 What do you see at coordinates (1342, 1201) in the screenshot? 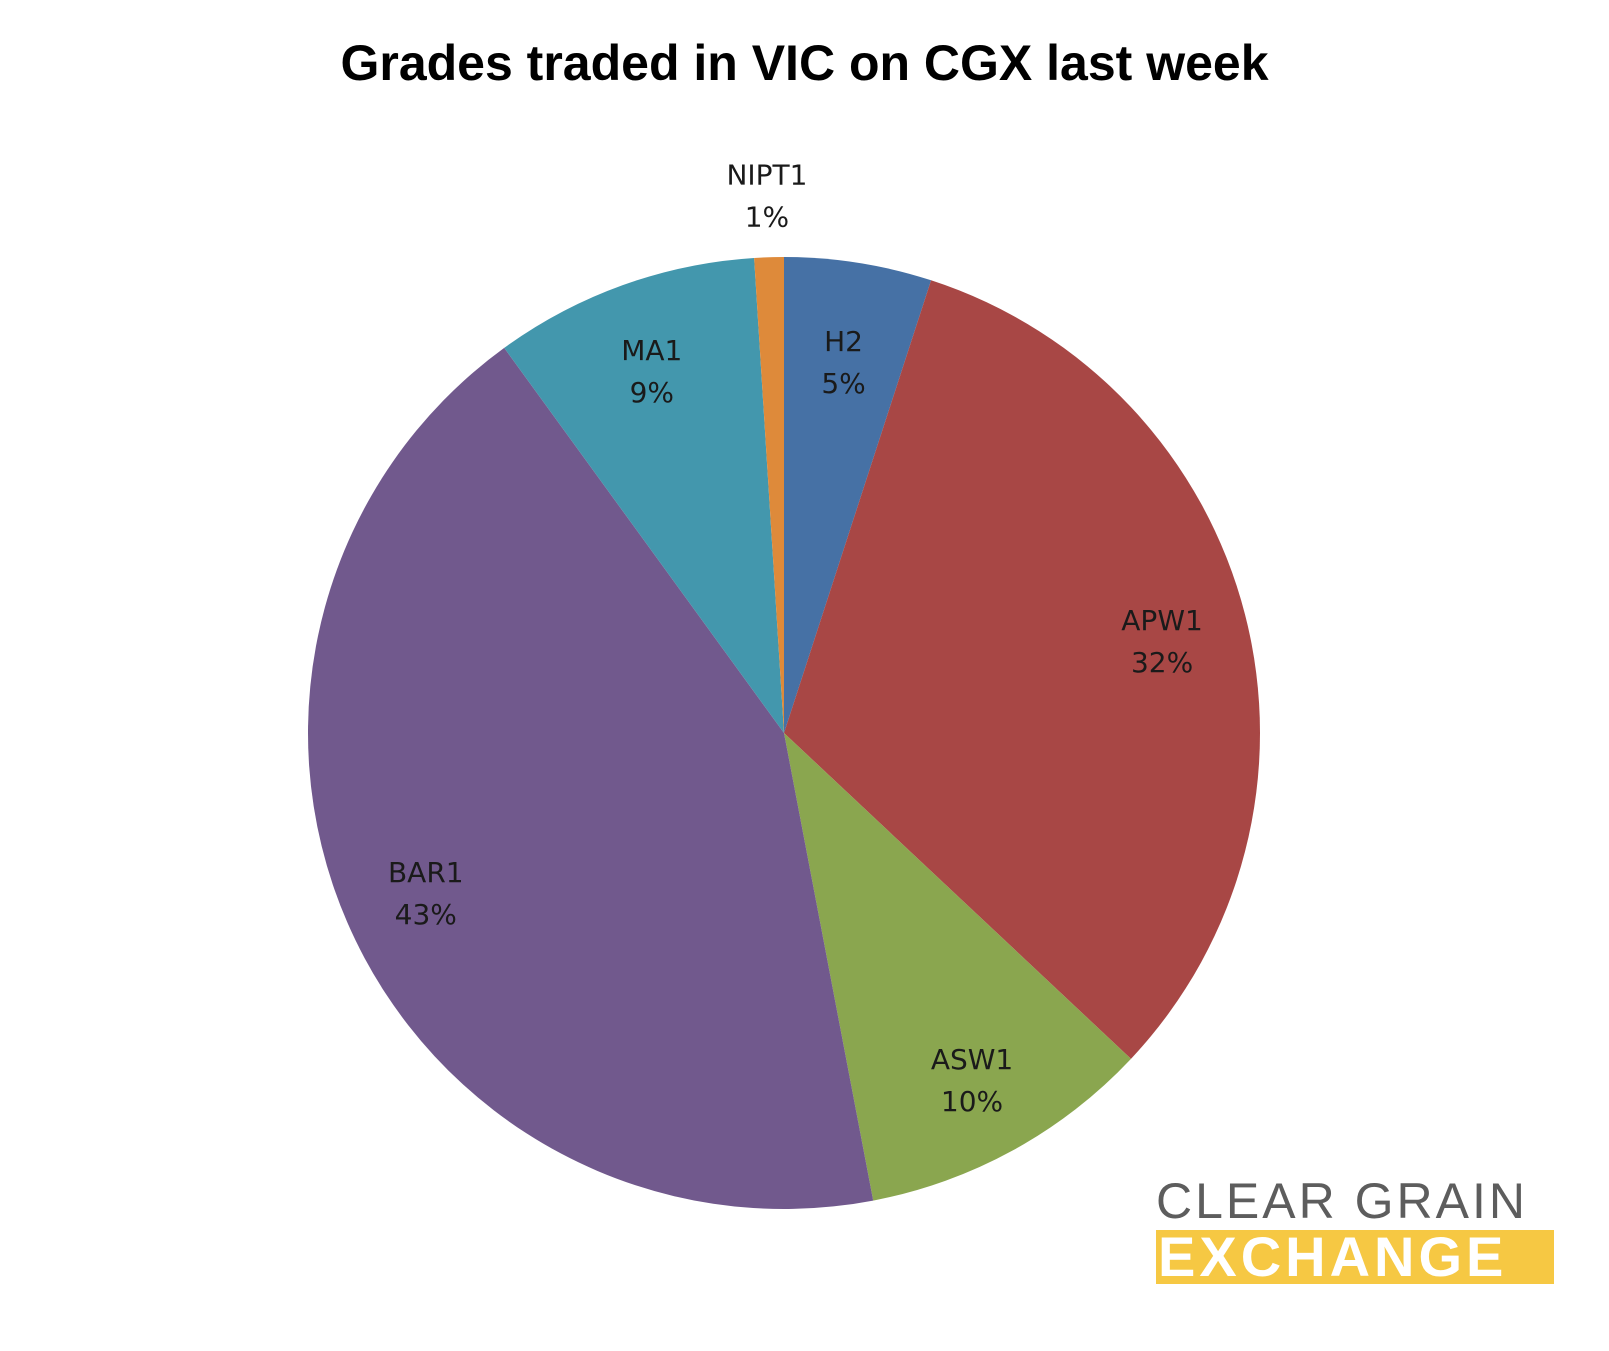
I see `logo-text-clear-grain: CLEAR GRAIN` at bounding box center [1342, 1201].